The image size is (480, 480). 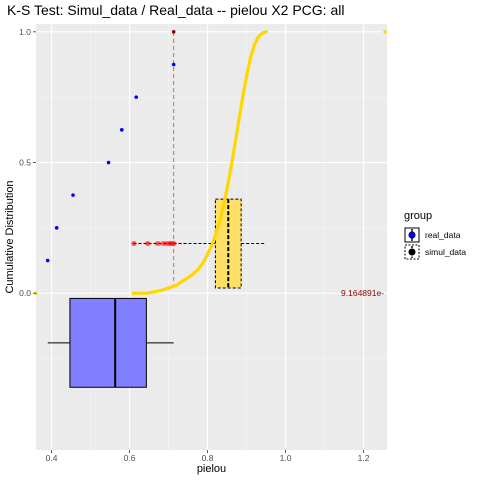 I want to click on annotation-text: 9.164891e-, so click(x=362, y=293).